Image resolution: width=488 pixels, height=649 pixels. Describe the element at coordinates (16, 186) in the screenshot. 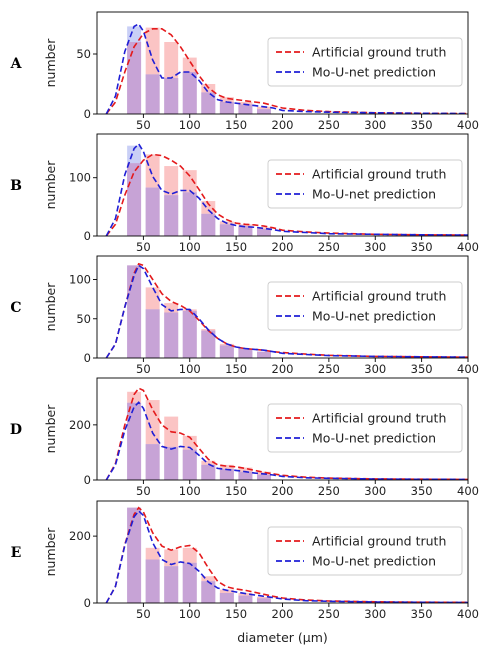

I see `panel-letter: B` at that location.